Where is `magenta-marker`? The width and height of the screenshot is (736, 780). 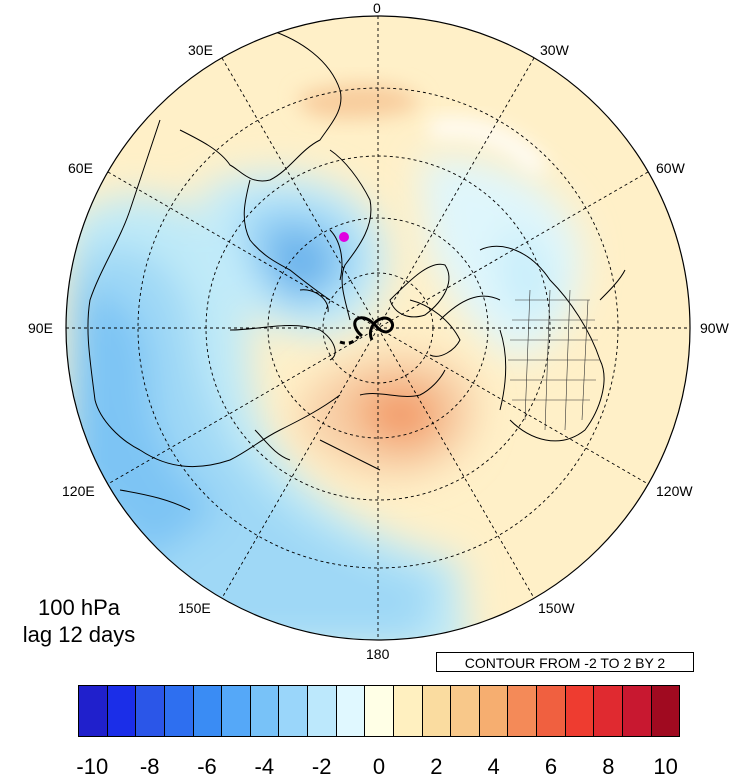 magenta-marker is located at coordinates (344, 237).